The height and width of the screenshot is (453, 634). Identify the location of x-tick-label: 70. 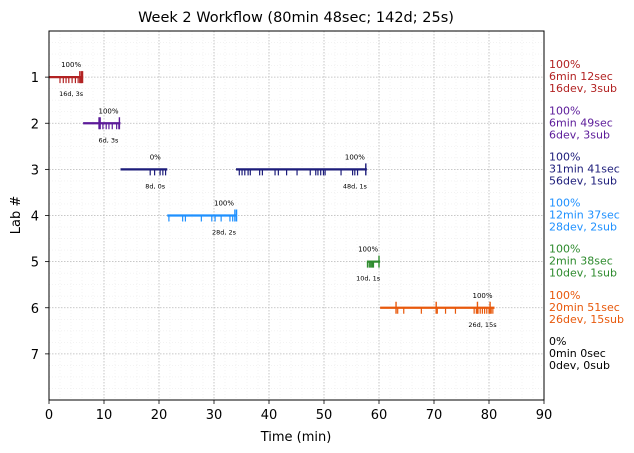
(434, 415).